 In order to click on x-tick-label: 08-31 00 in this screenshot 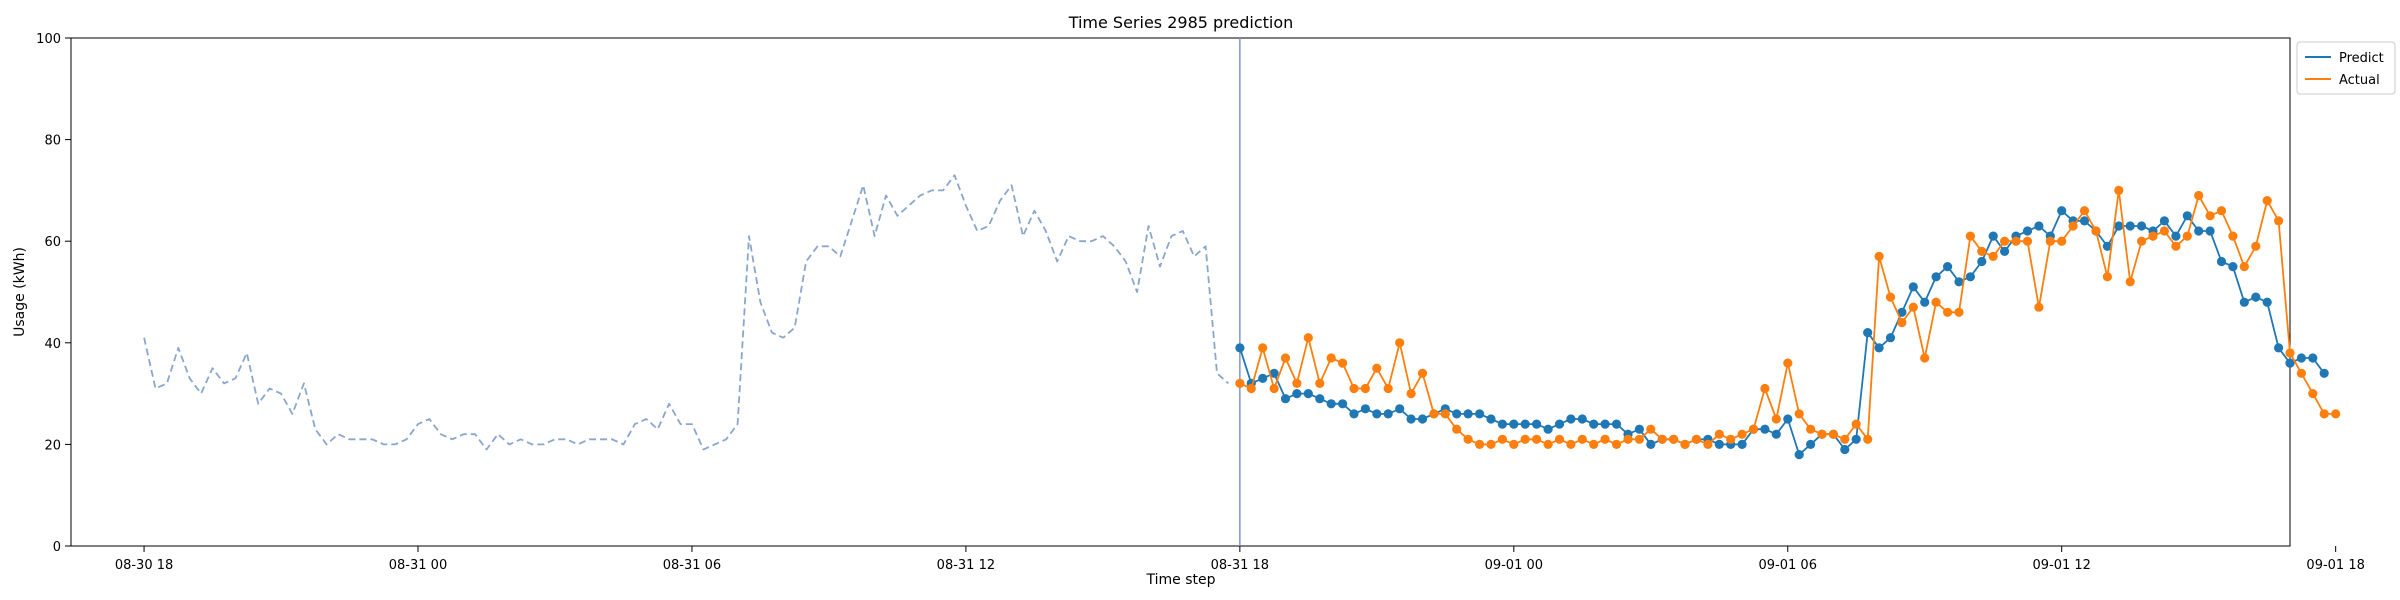, I will do `click(418, 565)`.